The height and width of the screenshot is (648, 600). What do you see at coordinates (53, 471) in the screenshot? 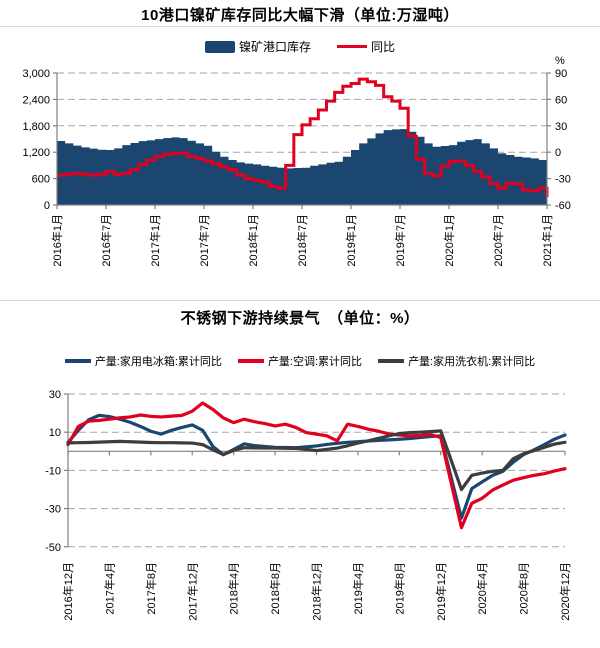
I see `svg-text: -10` at bounding box center [53, 471].